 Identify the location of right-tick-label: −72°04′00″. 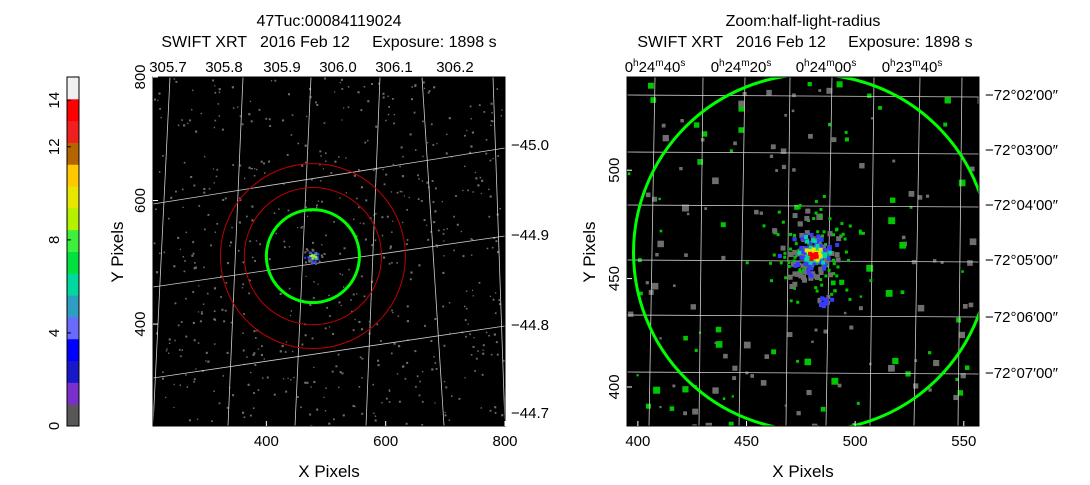
(1022, 205).